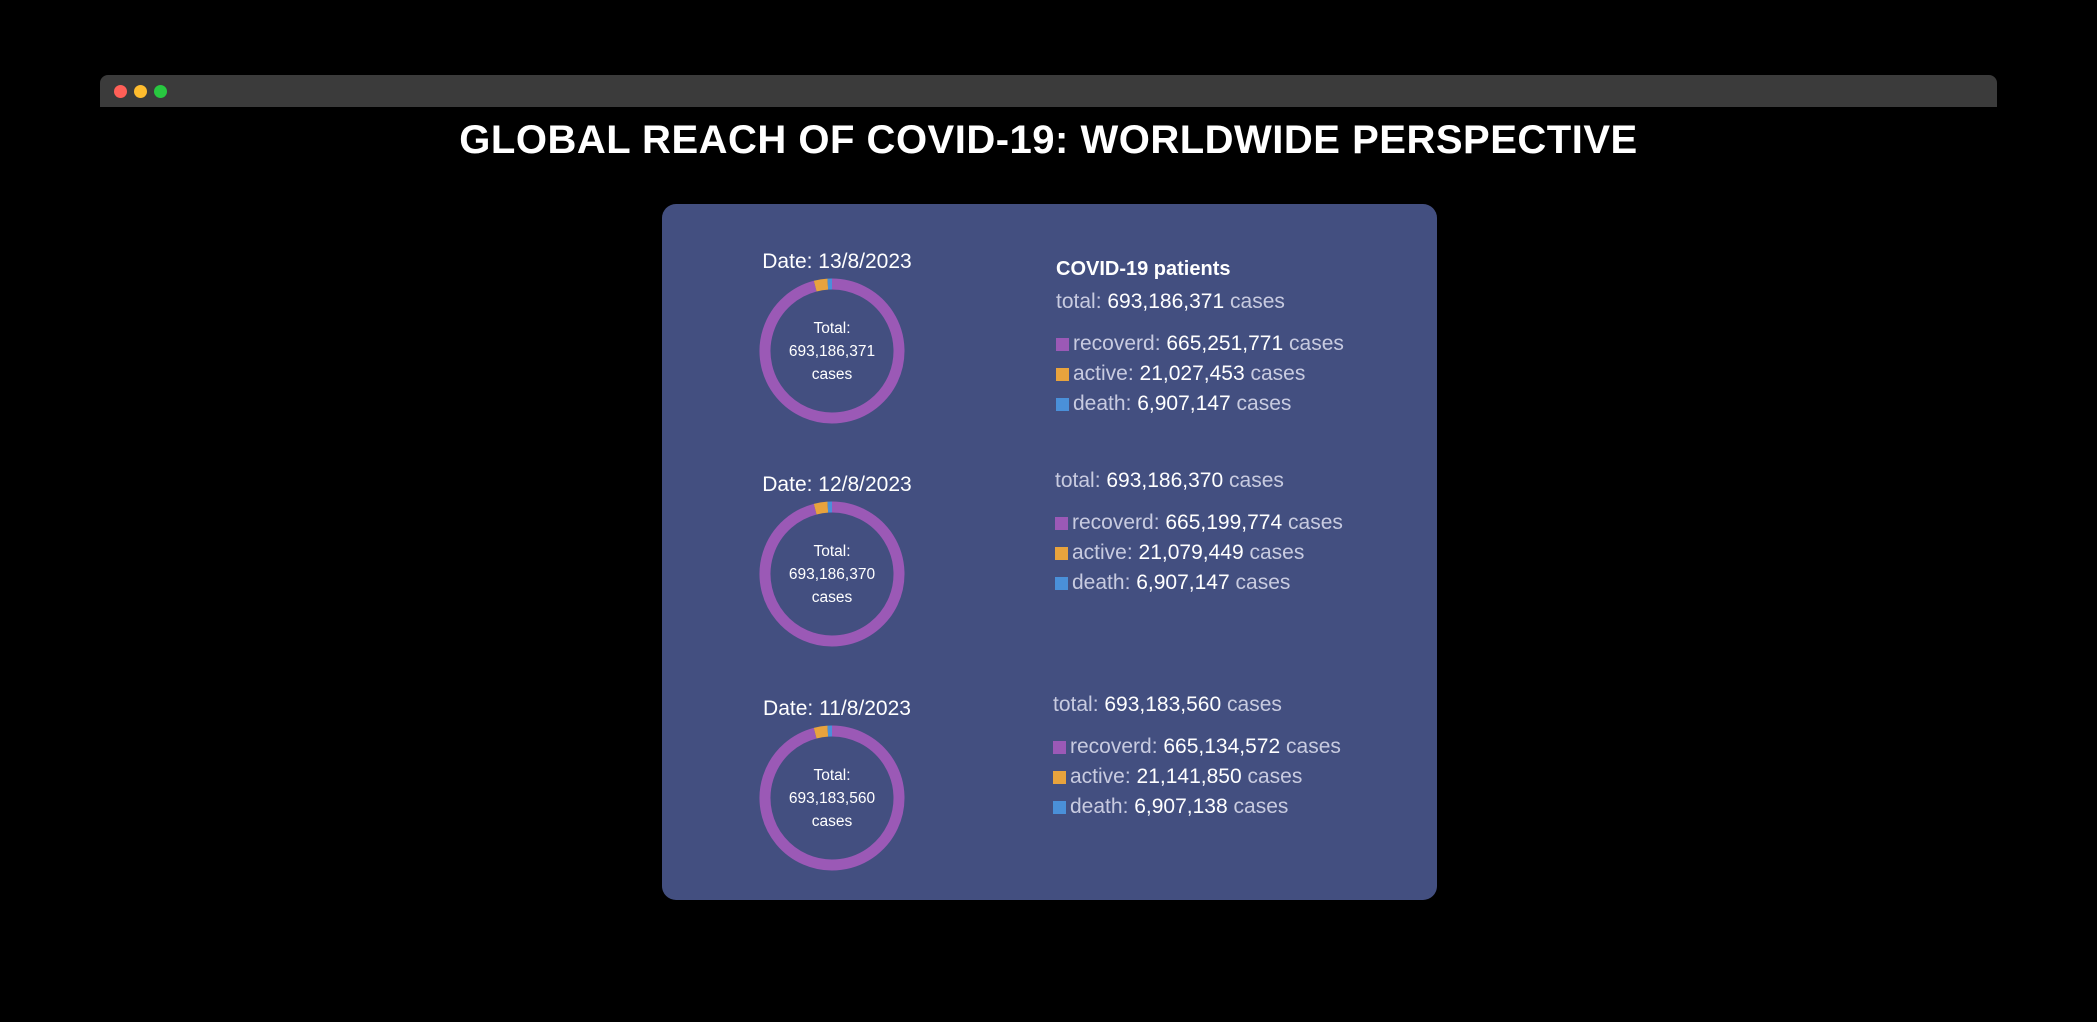  Describe the element at coordinates (1191, 552) in the screenshot. I see `legend-value: 21,079,449` at that location.